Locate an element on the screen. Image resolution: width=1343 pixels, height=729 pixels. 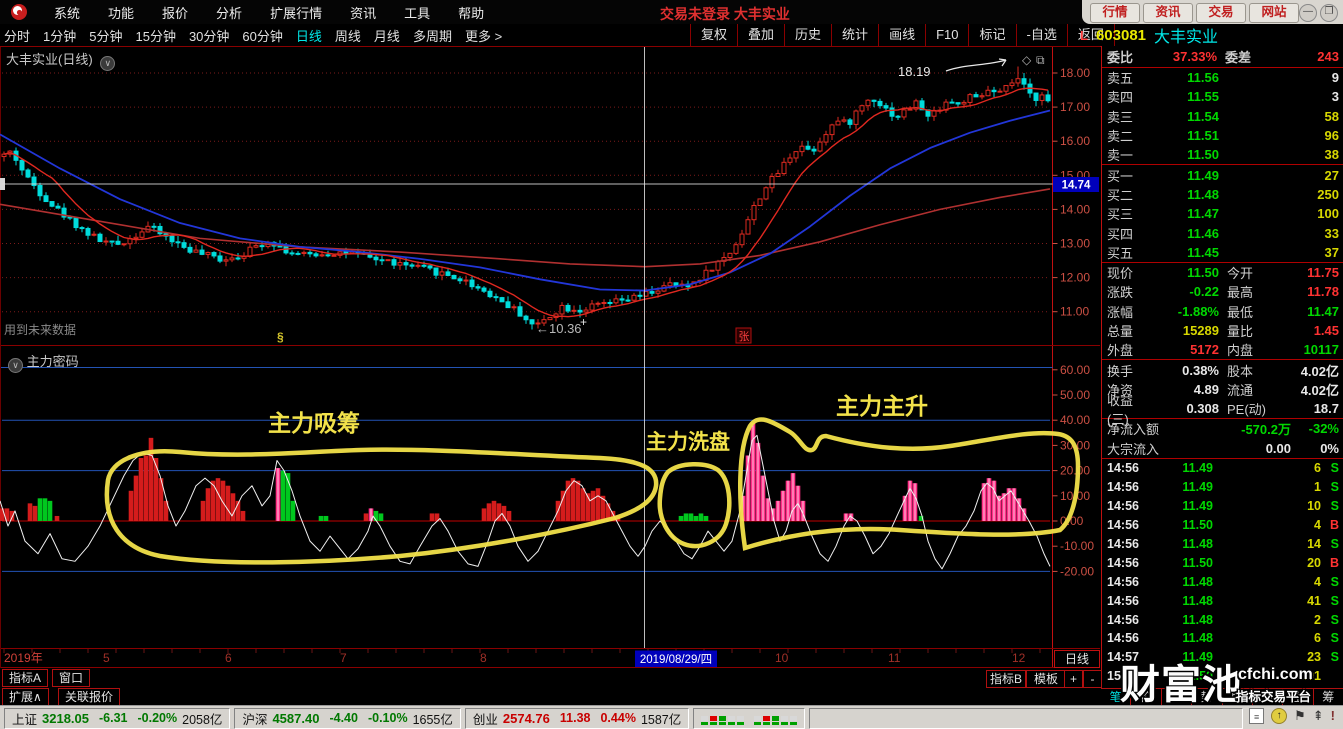
main-pane-title: 大丰实业(日线) ∨ is located at coordinates (61, 60).